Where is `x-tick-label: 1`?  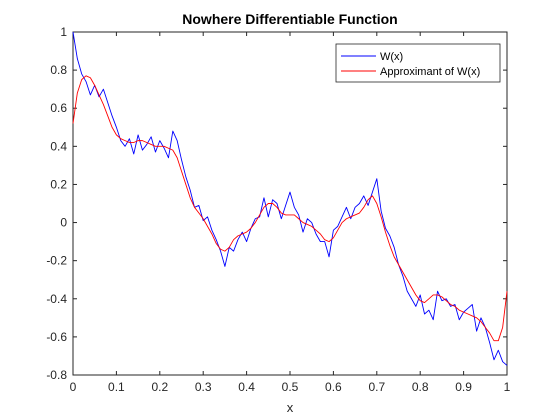 x-tick-label: 1 is located at coordinates (507, 387).